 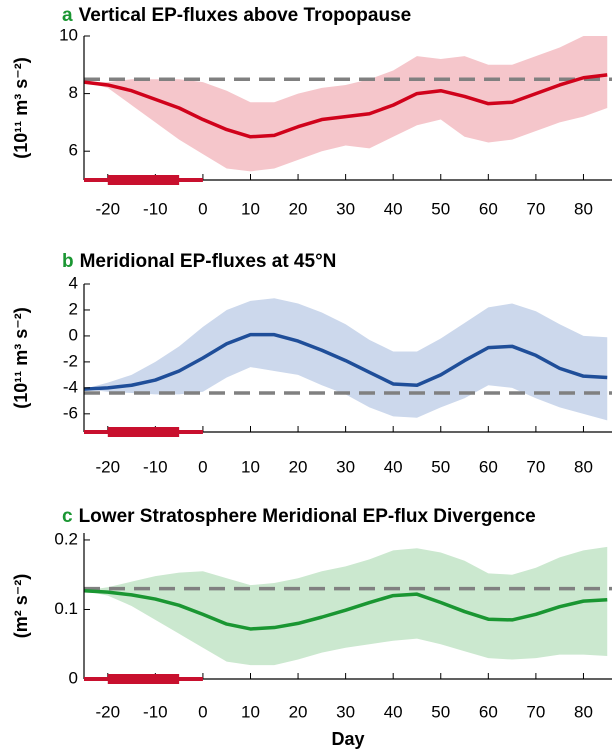 I want to click on y-tick-label: 4, so click(x=73, y=282).